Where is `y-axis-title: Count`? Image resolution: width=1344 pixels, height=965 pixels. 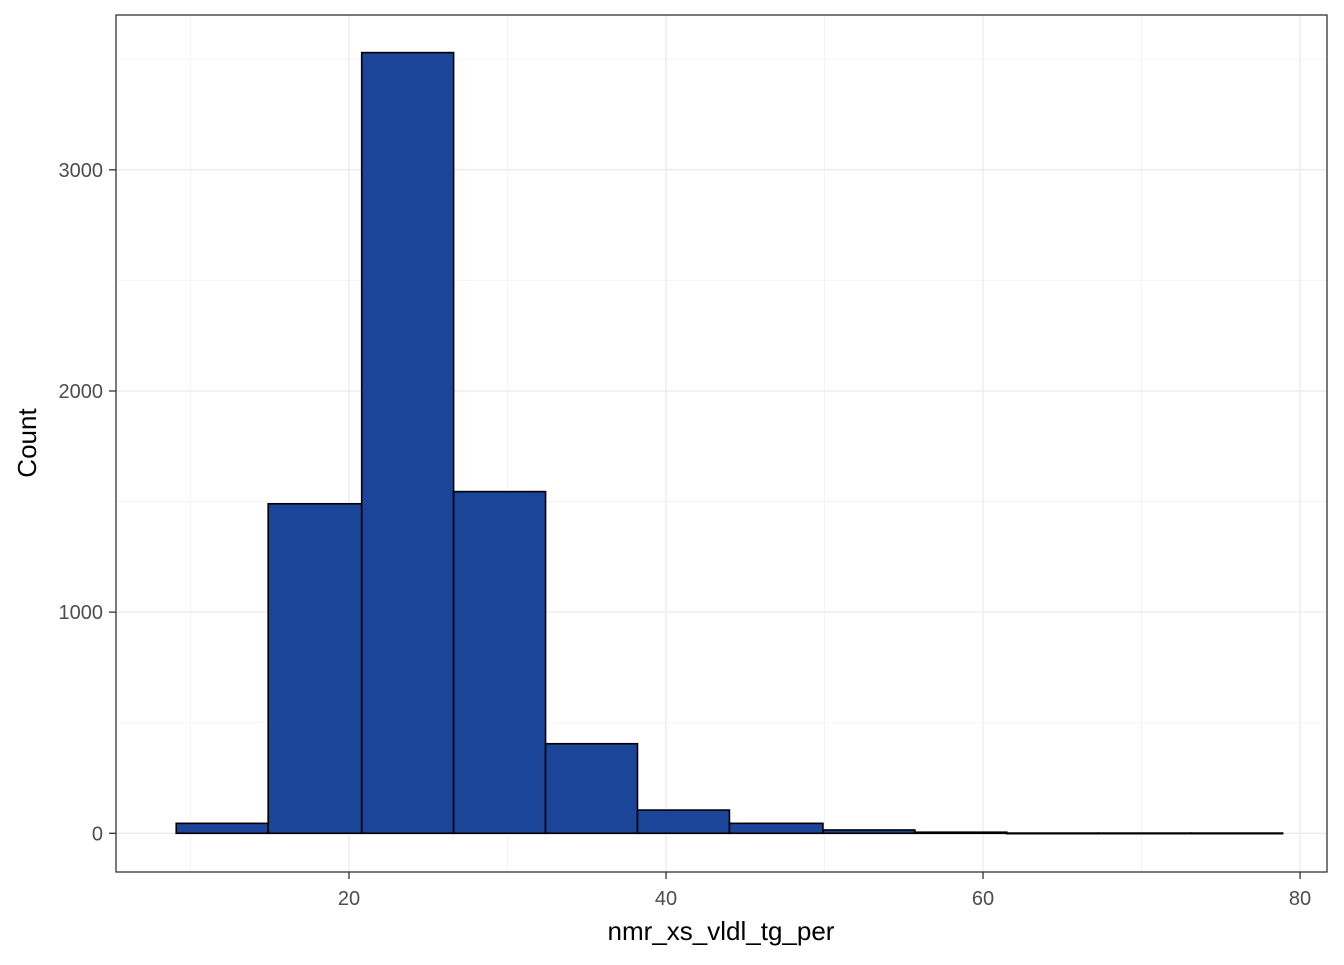 y-axis-title: Count is located at coordinates (27, 443).